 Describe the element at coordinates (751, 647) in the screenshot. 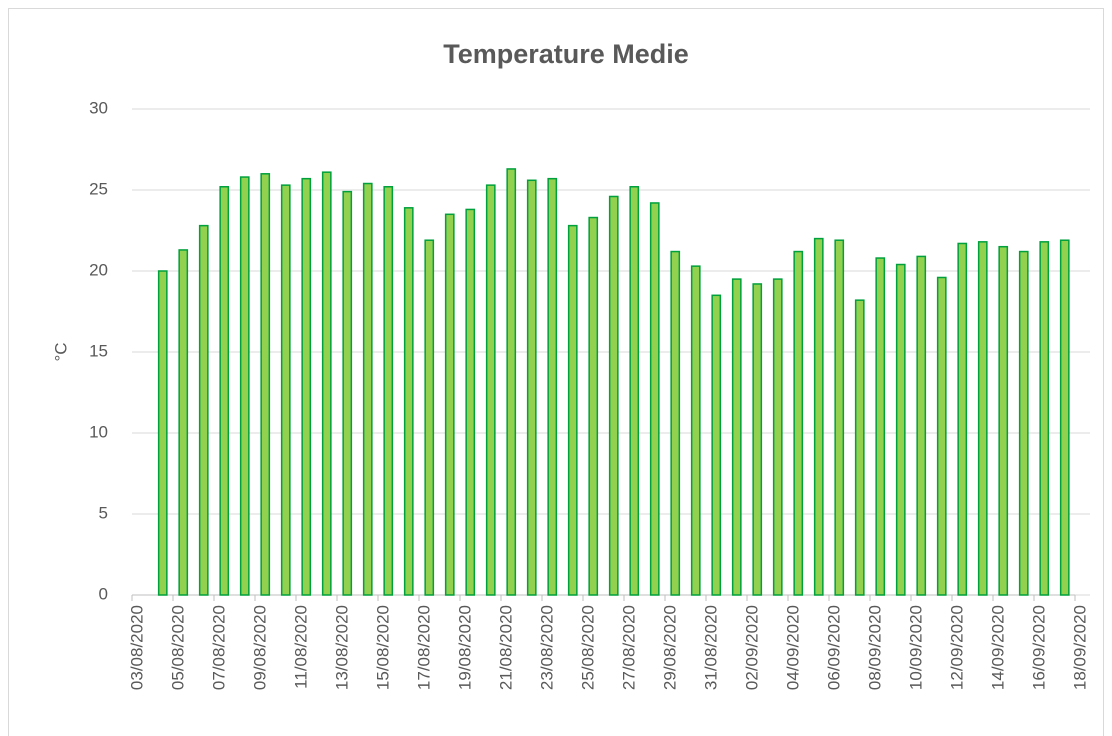

I see `x-tick-label: 02/09/2020` at that location.